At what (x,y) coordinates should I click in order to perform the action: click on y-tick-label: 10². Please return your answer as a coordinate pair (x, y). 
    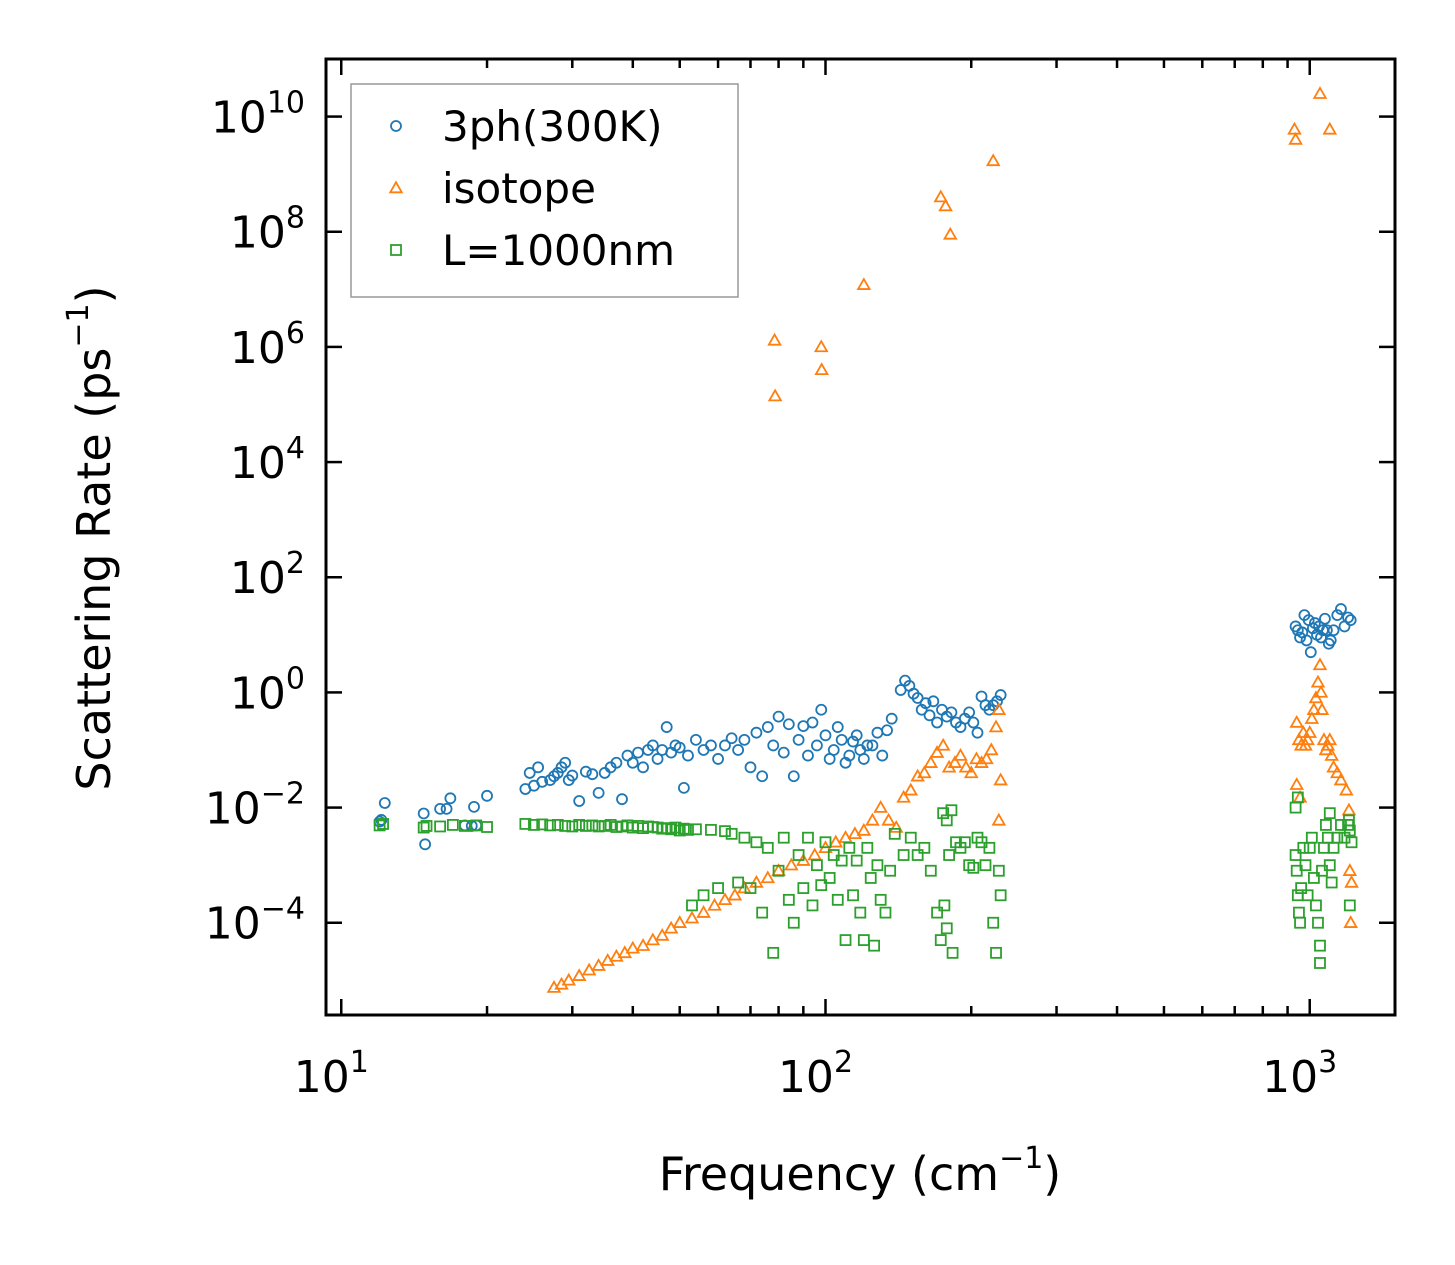
    Looking at the image, I should click on (267, 575).